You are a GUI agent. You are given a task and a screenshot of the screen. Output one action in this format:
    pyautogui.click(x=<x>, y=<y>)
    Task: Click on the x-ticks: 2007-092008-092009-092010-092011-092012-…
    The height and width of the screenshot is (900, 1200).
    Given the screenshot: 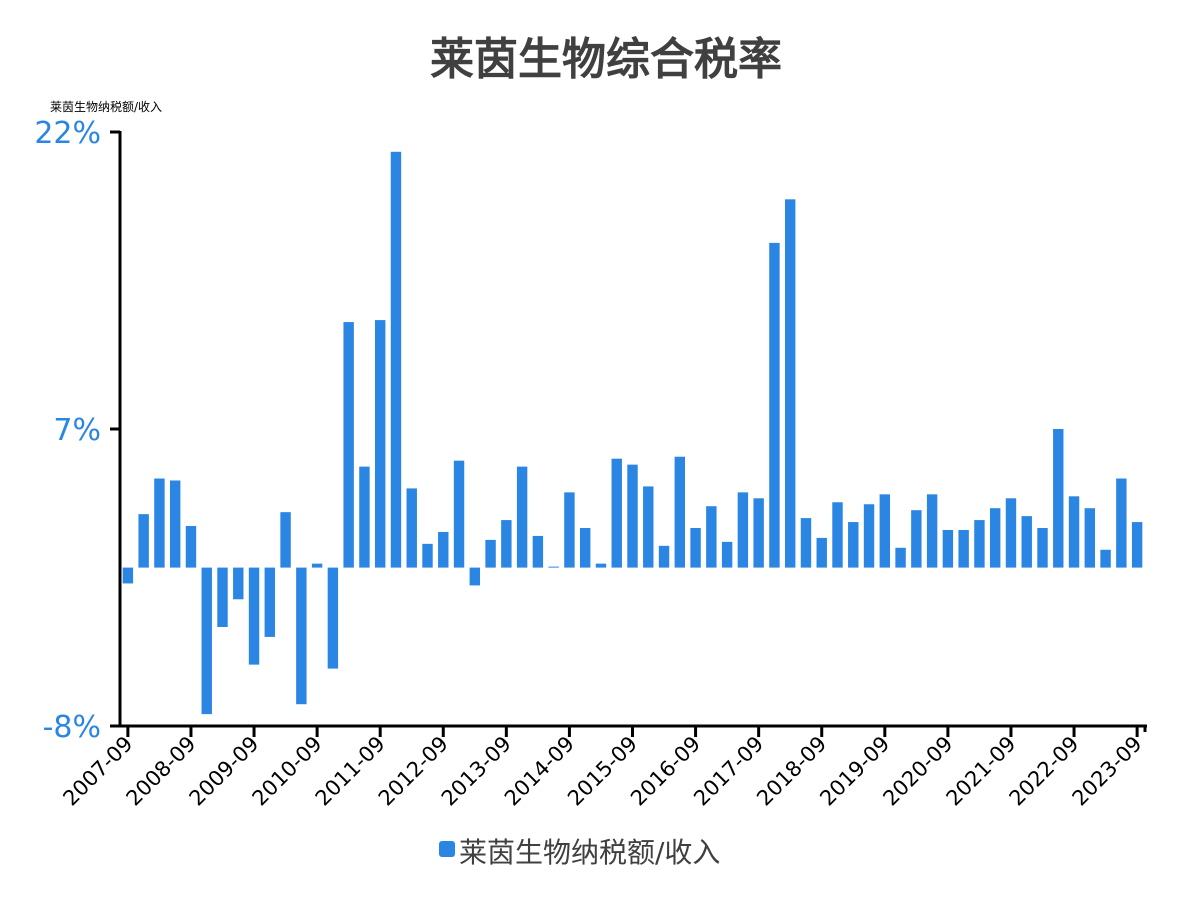 What is the action you would take?
    pyautogui.click(x=602, y=768)
    